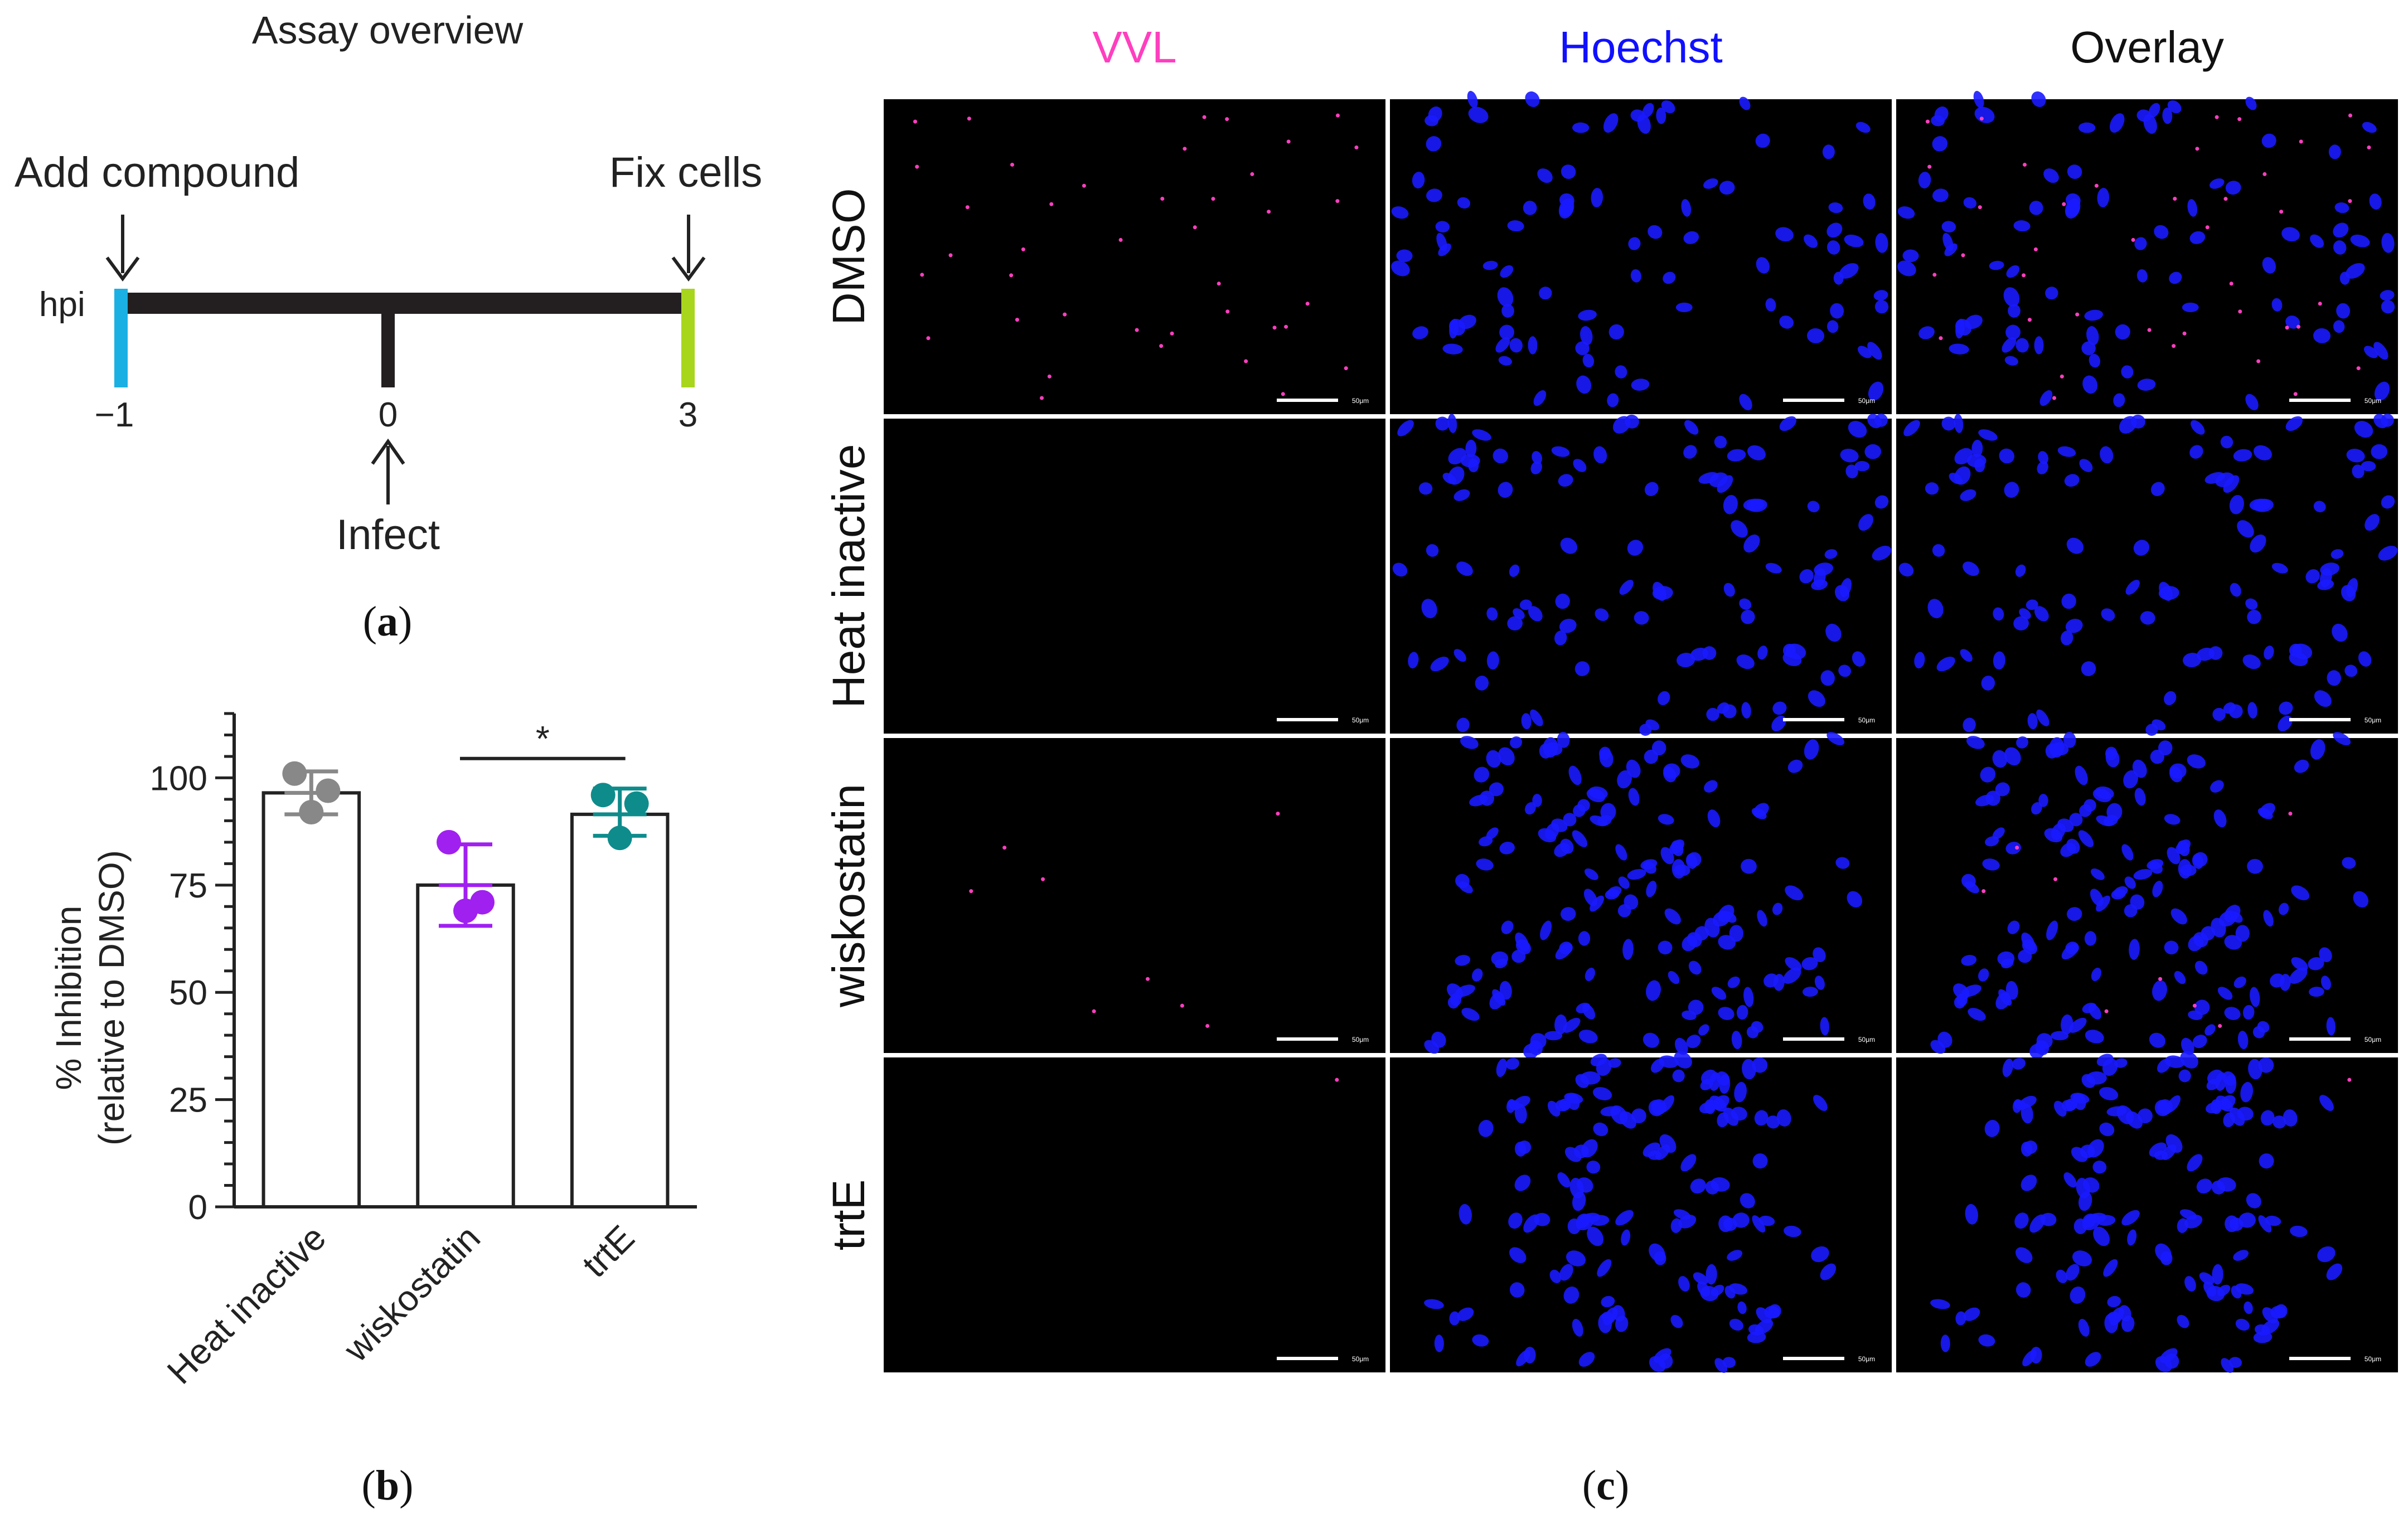 Image resolution: width=2408 pixels, height=1519 pixels. Describe the element at coordinates (1307, 1039) in the screenshot. I see `scale-bar` at that location.